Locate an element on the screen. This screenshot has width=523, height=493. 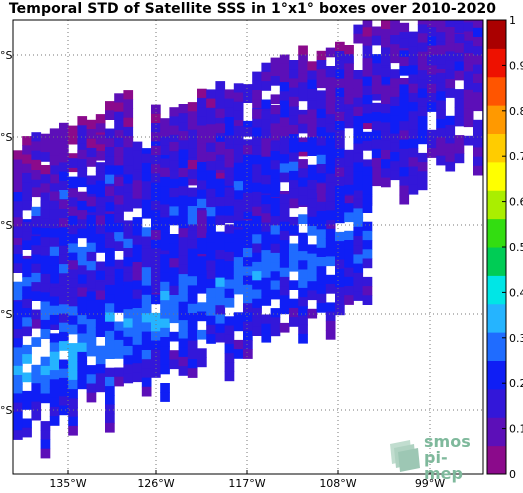
colorbar-tick-label: 1 is located at coordinates (512, 20).